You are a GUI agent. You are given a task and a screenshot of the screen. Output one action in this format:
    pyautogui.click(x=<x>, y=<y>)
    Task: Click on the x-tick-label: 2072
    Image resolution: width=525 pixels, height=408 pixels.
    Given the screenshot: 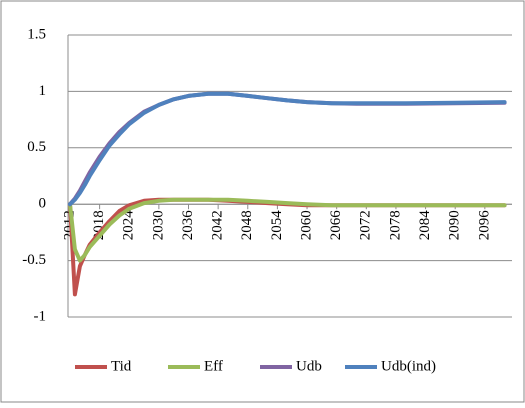 What is the action you would take?
    pyautogui.click(x=366, y=225)
    